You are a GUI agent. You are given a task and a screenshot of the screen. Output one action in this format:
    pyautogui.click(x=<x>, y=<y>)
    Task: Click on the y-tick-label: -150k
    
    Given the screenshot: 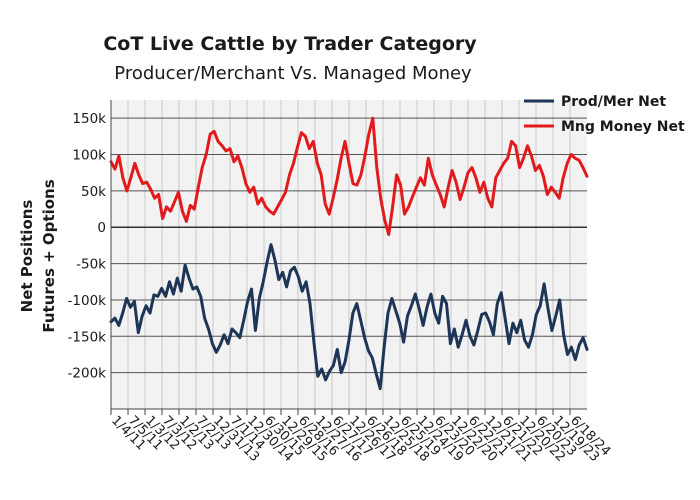 What is the action you would take?
    pyautogui.click(x=87, y=337)
    